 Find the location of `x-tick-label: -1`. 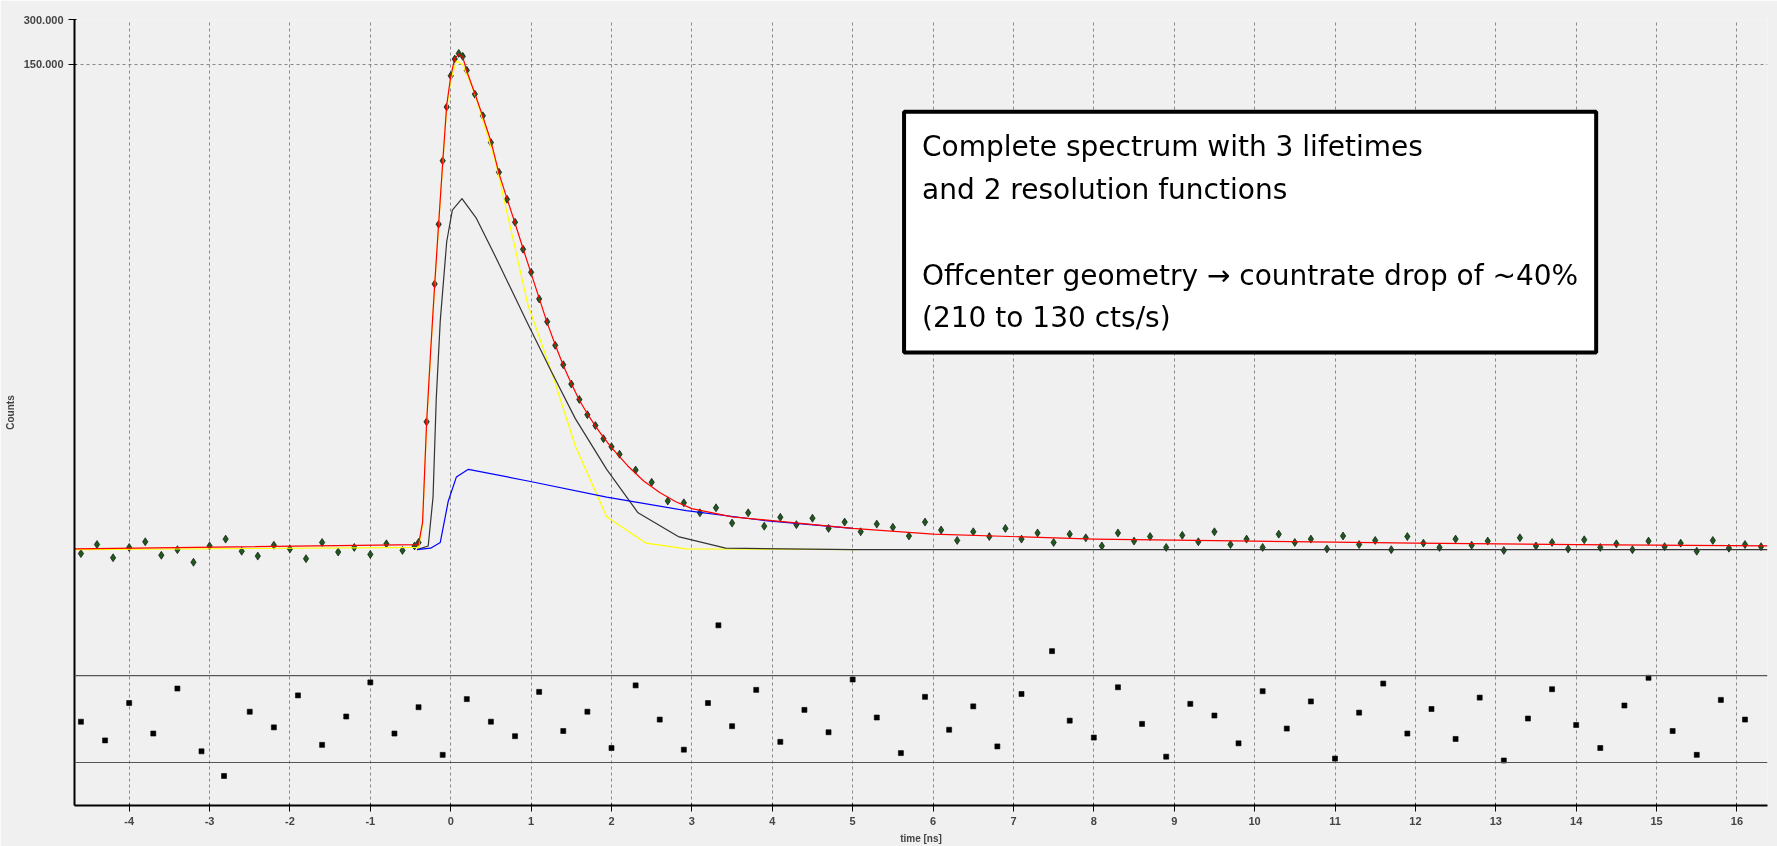

x-tick-label: -1 is located at coordinates (370, 820).